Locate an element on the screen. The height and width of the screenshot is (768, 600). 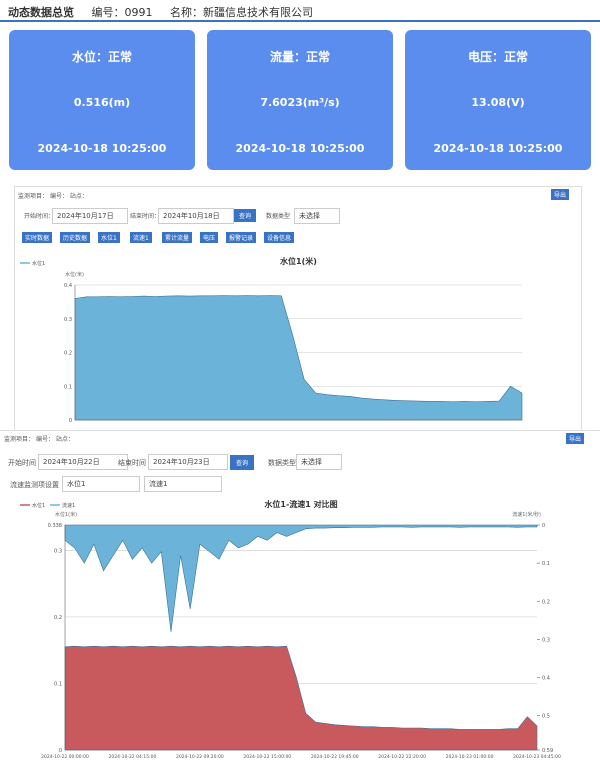
tab-button: 电压 is located at coordinates (209, 237).